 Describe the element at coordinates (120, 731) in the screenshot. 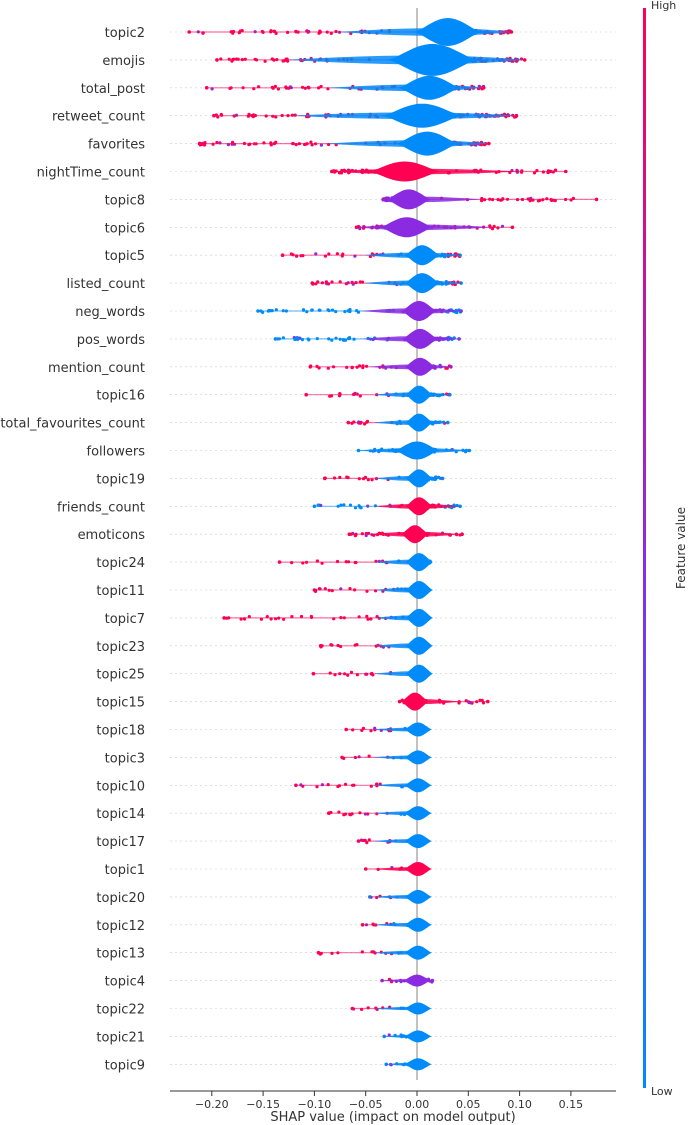

I see `feature-label: topic18` at that location.